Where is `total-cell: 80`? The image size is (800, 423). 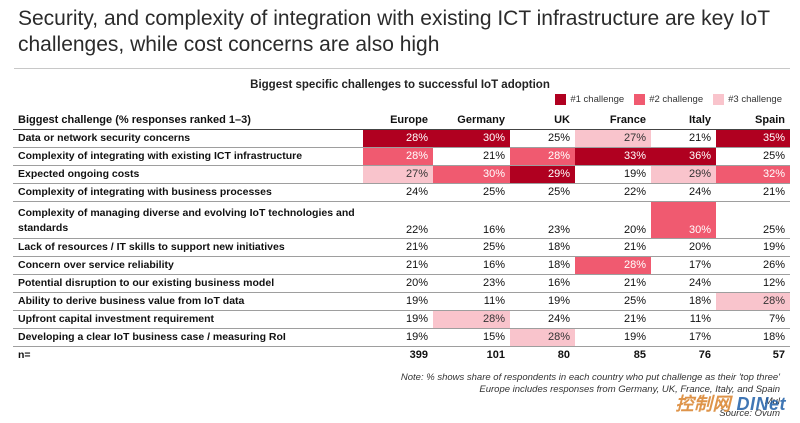 total-cell: 80 is located at coordinates (563, 355).